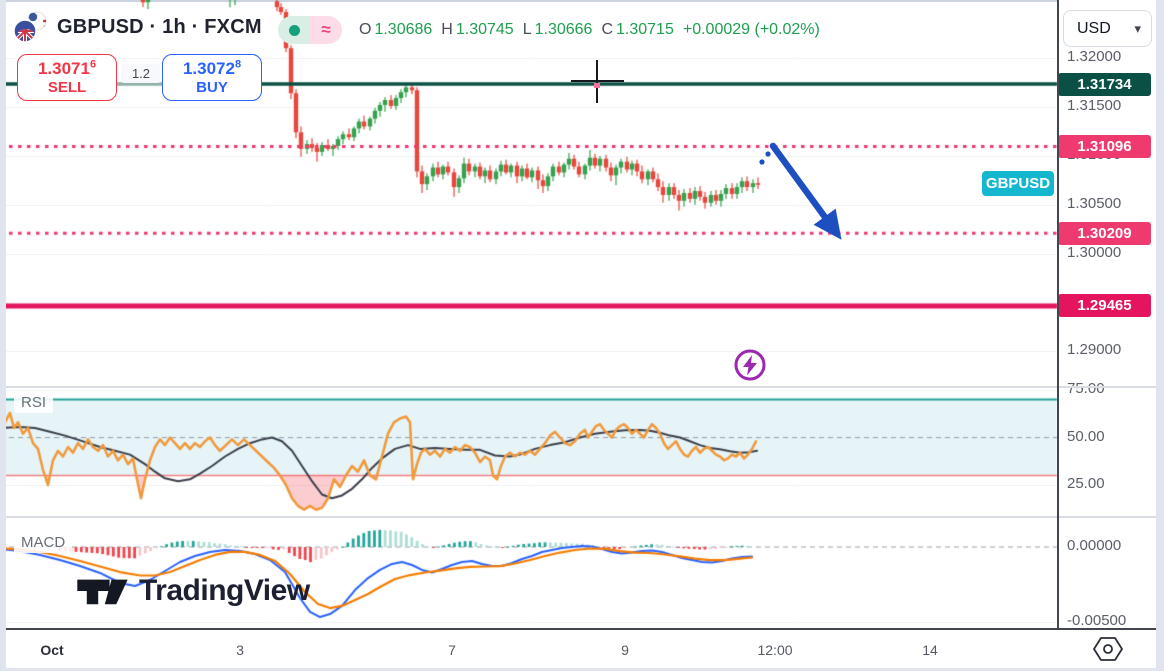 This screenshot has height=671, width=1164. What do you see at coordinates (63, 68) in the screenshot?
I see `sell-price: 1.3071` at bounding box center [63, 68].